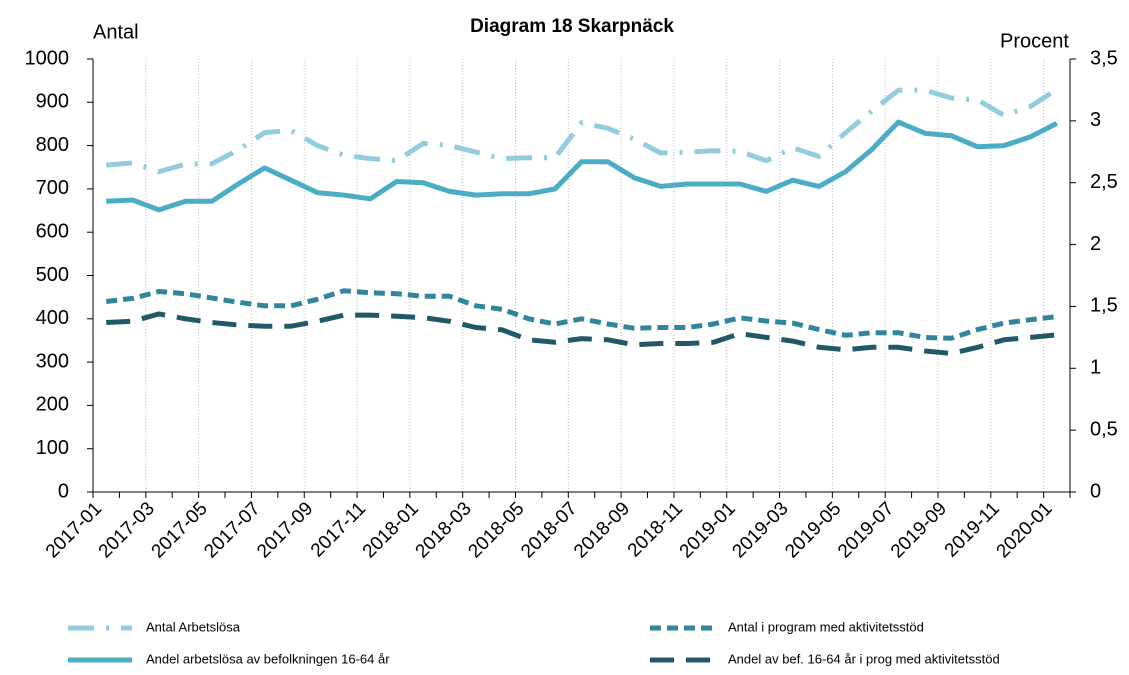 This screenshot has height=675, width=1129. What do you see at coordinates (1034, 41) in the screenshot?
I see `y2-axis-label: Procent` at bounding box center [1034, 41].